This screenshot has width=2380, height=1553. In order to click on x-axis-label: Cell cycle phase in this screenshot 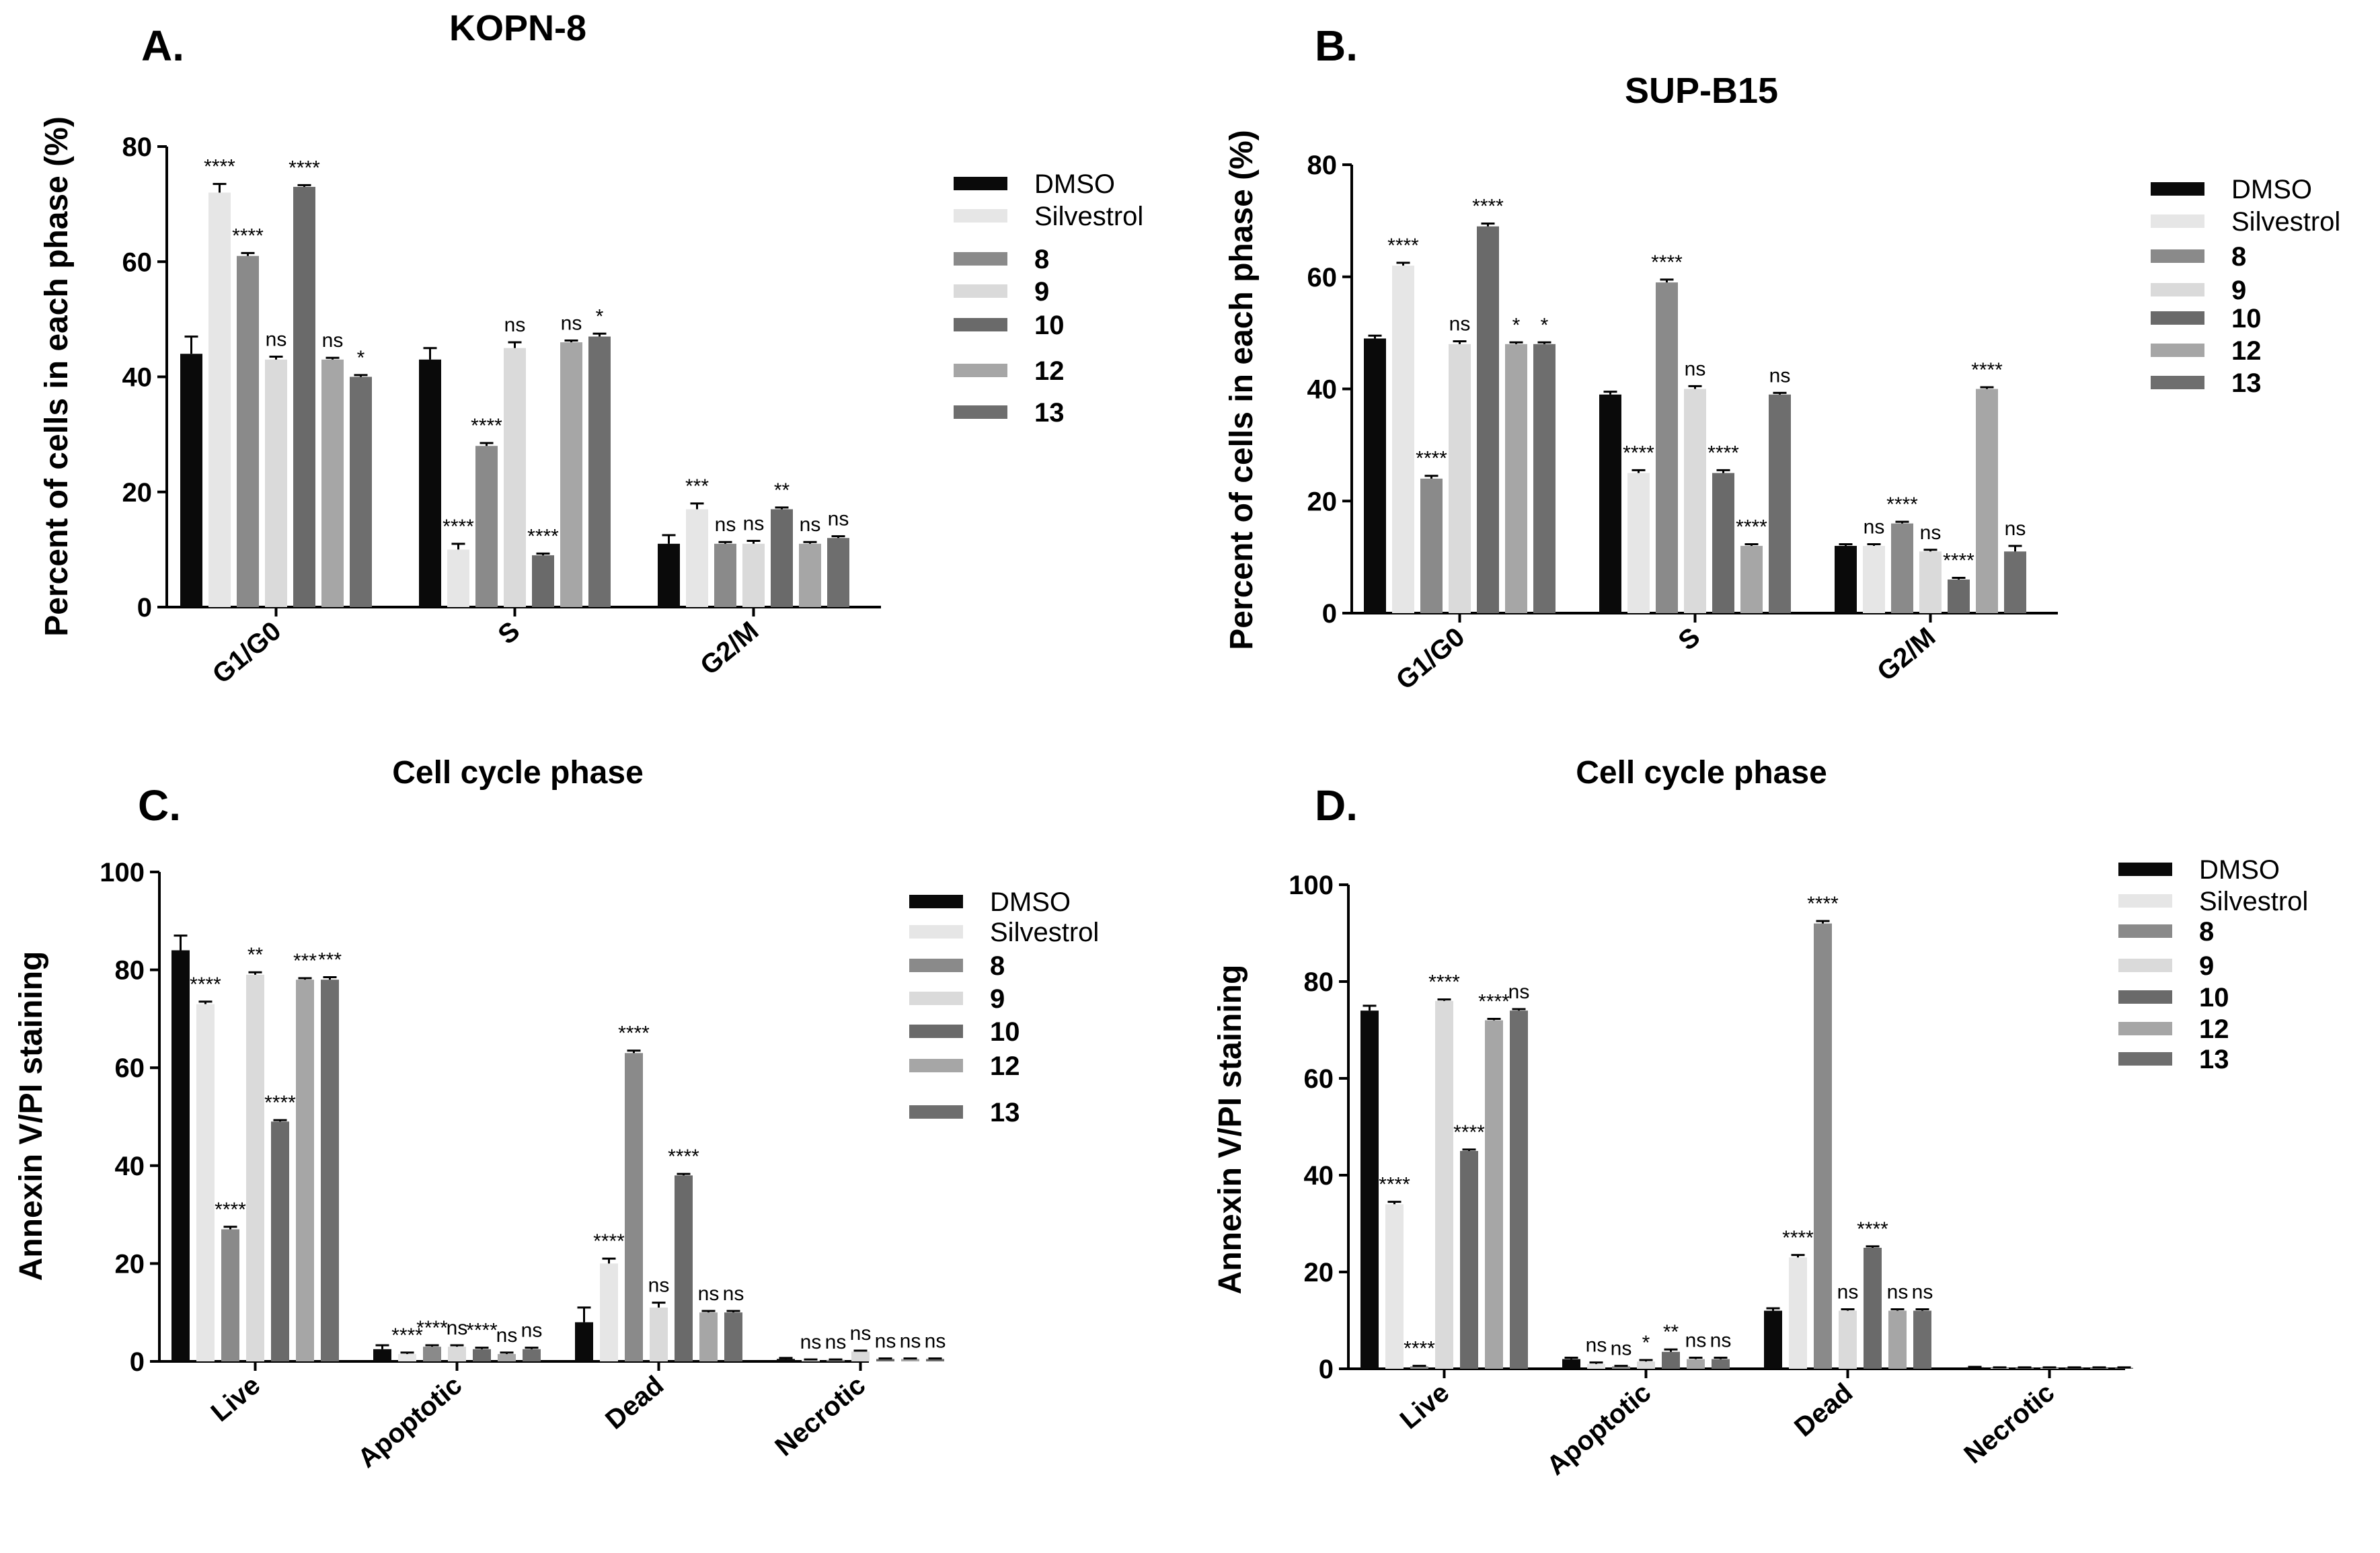, I will do `click(1702, 773)`.